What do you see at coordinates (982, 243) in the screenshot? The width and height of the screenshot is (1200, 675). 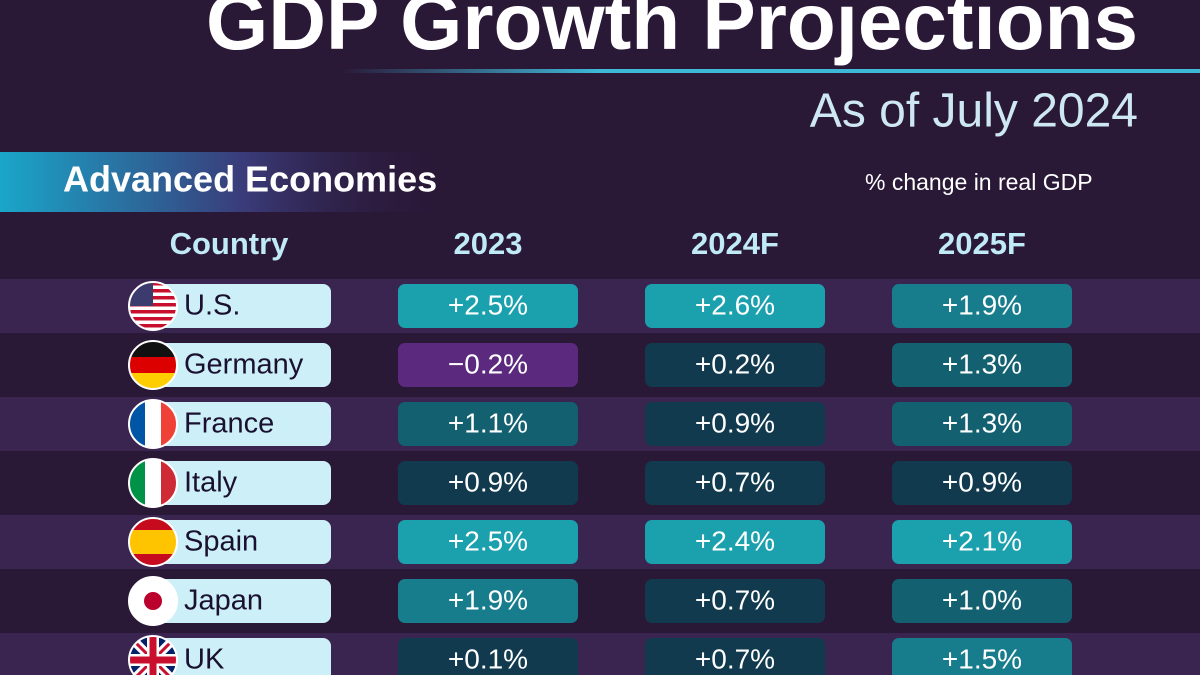 I see `column-header: 2025F` at bounding box center [982, 243].